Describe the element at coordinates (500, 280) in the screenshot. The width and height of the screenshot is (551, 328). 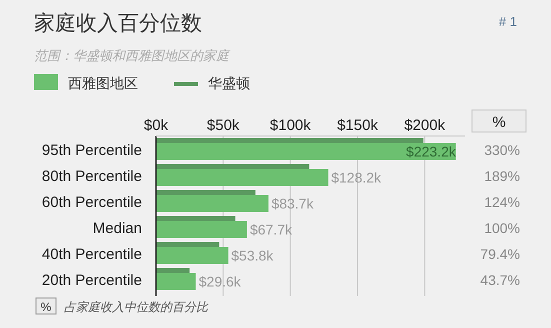
I see `text: 43.7%` at that location.